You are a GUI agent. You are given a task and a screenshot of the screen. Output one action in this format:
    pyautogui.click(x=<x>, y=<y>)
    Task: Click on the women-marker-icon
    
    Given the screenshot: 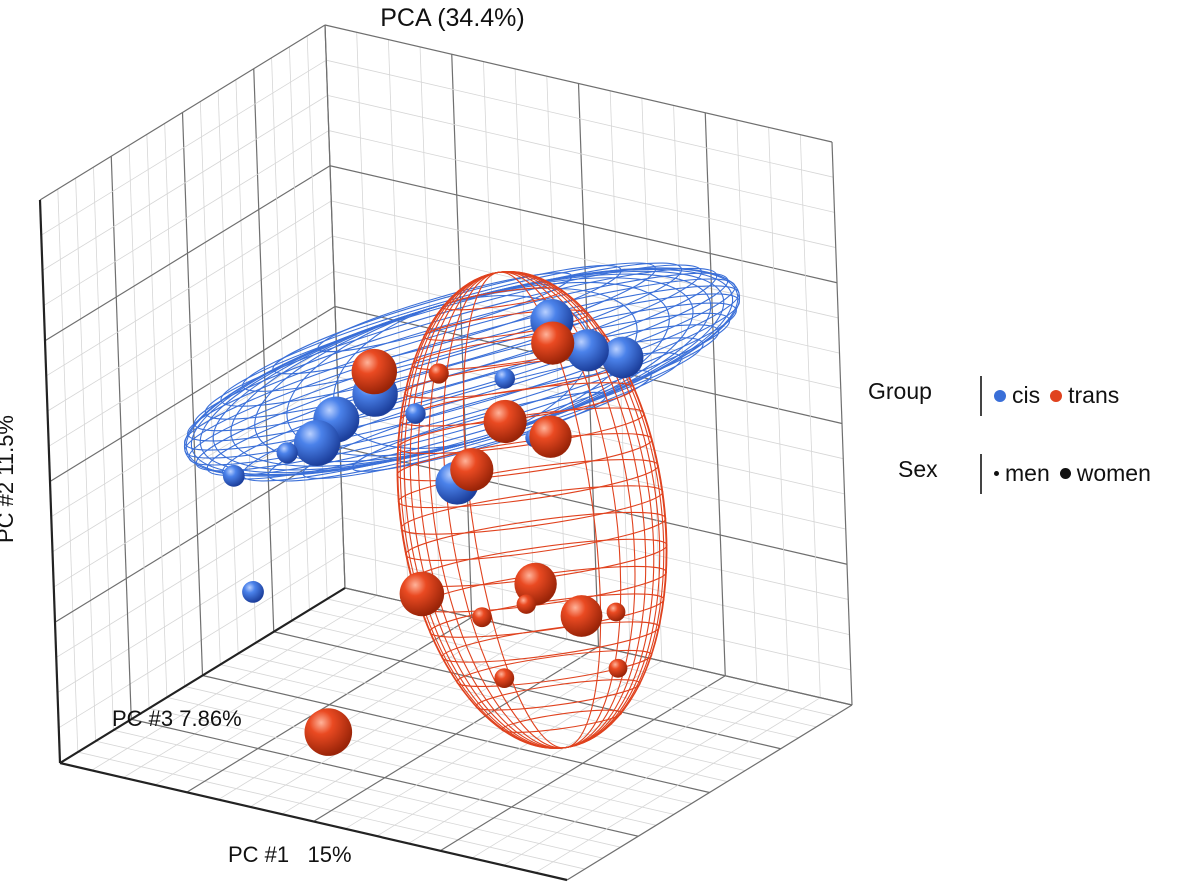 What is the action you would take?
    pyautogui.click(x=1065, y=473)
    